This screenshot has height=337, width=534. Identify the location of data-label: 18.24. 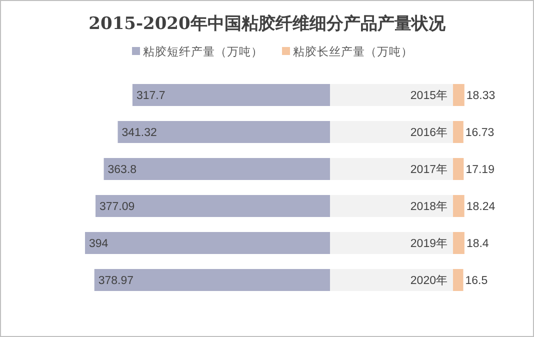
(481, 207).